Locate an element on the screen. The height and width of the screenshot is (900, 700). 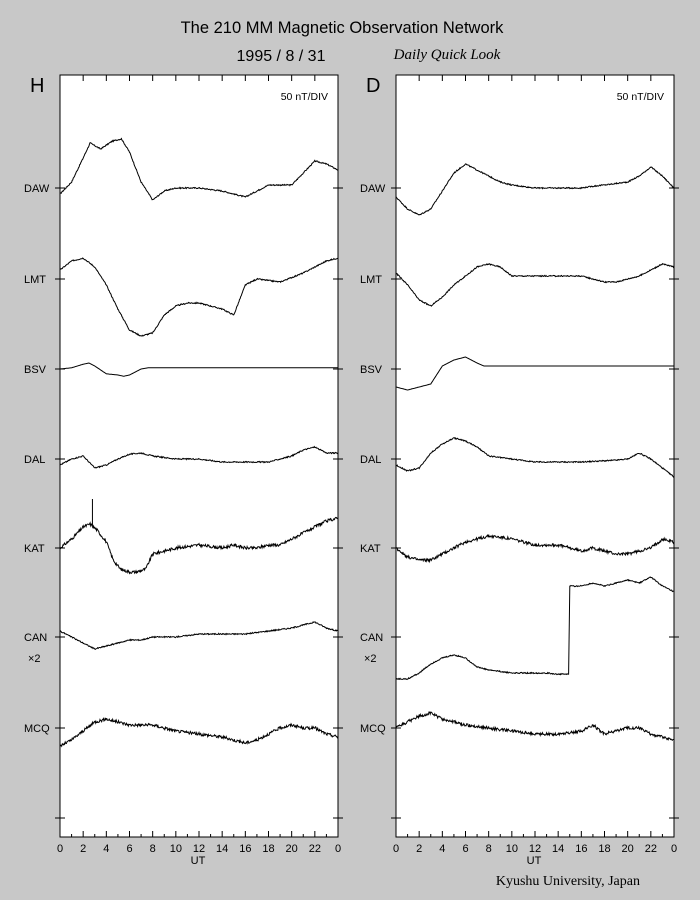
credit-text: Kyushu University, Japan is located at coordinates (568, 881).